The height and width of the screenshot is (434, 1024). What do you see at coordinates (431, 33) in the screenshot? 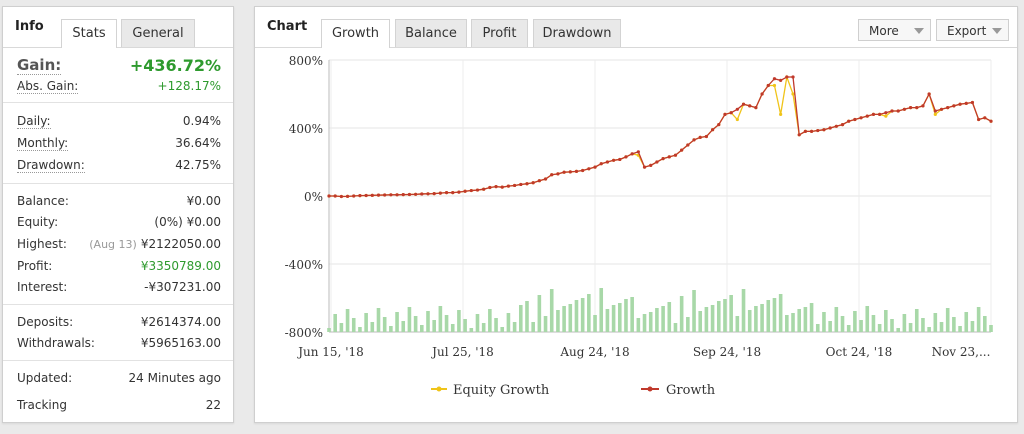
I see `tab-balance: Balance` at bounding box center [431, 33].